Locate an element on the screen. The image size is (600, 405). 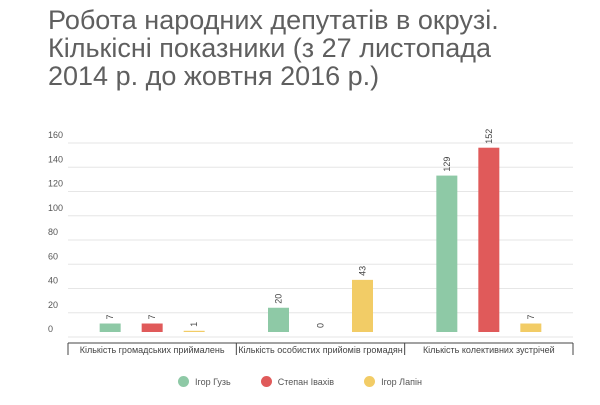
bar-s2-c2 is located at coordinates (531, 327).